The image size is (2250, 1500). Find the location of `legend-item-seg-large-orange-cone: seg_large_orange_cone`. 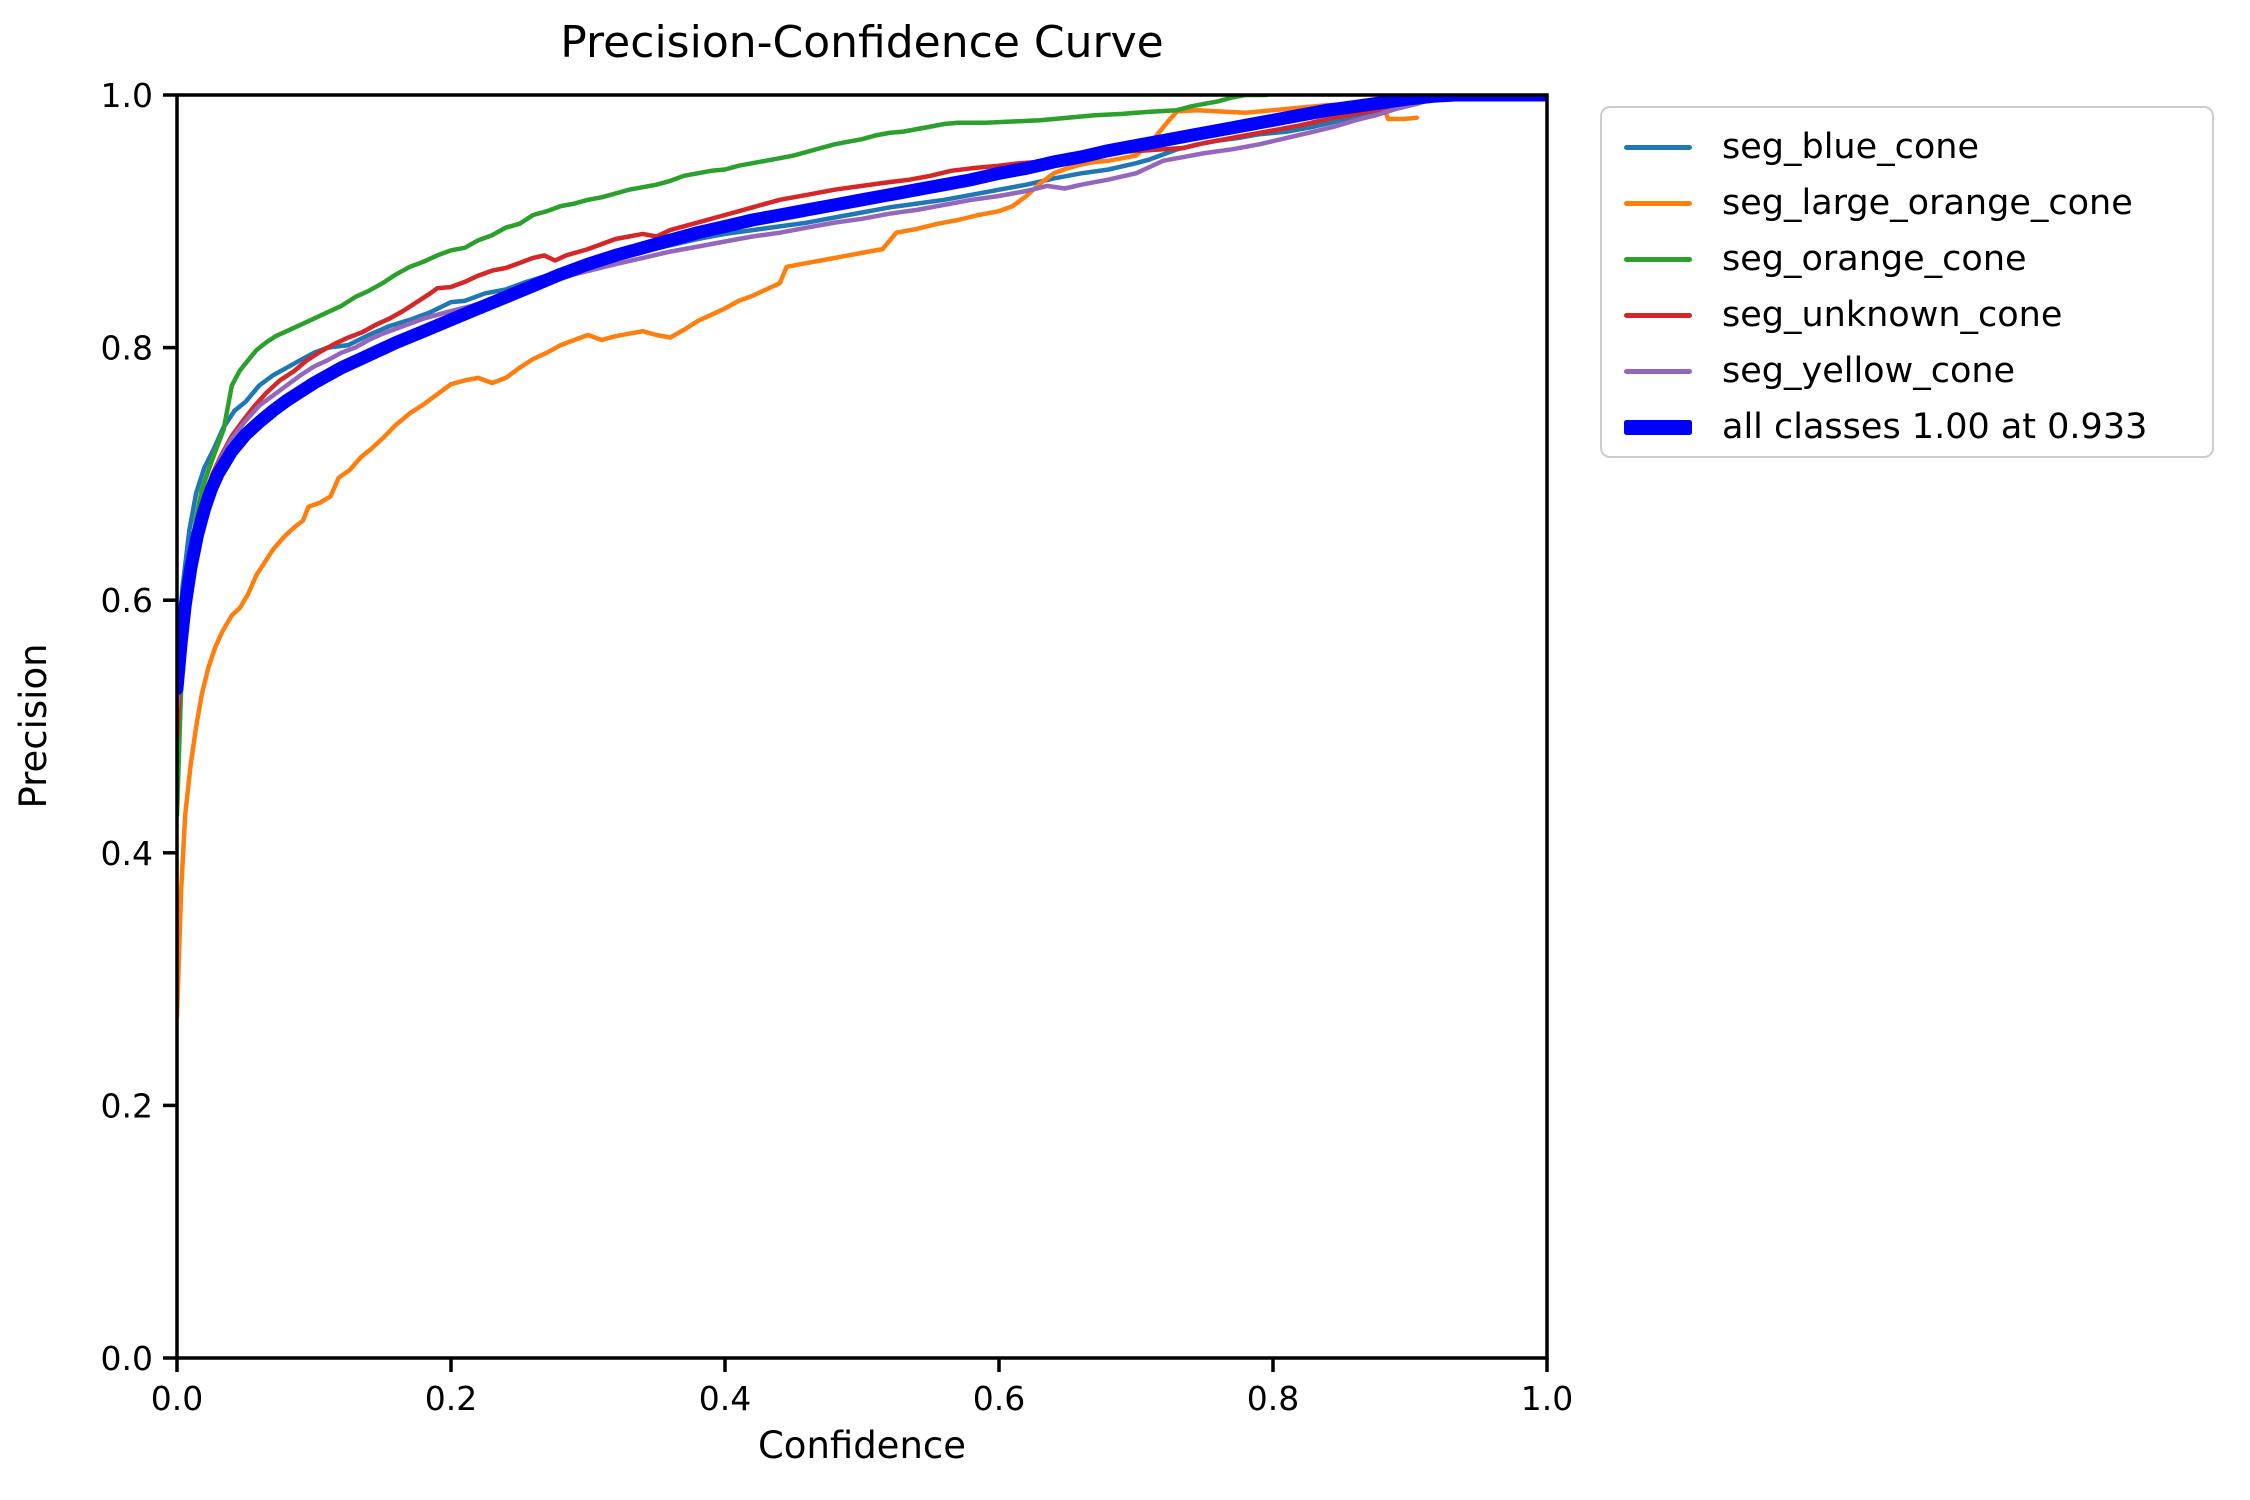

legend-item-seg-large-orange-cone: seg_large_orange_cone is located at coordinates (1907, 203).